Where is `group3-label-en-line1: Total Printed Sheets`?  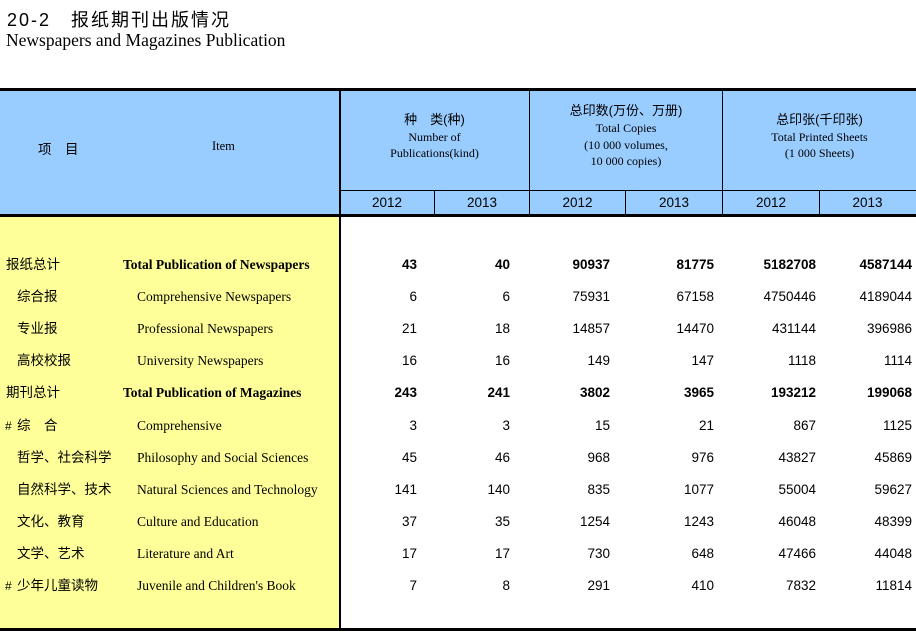
group3-label-en-line1: Total Printed Sheets is located at coordinates (819, 136).